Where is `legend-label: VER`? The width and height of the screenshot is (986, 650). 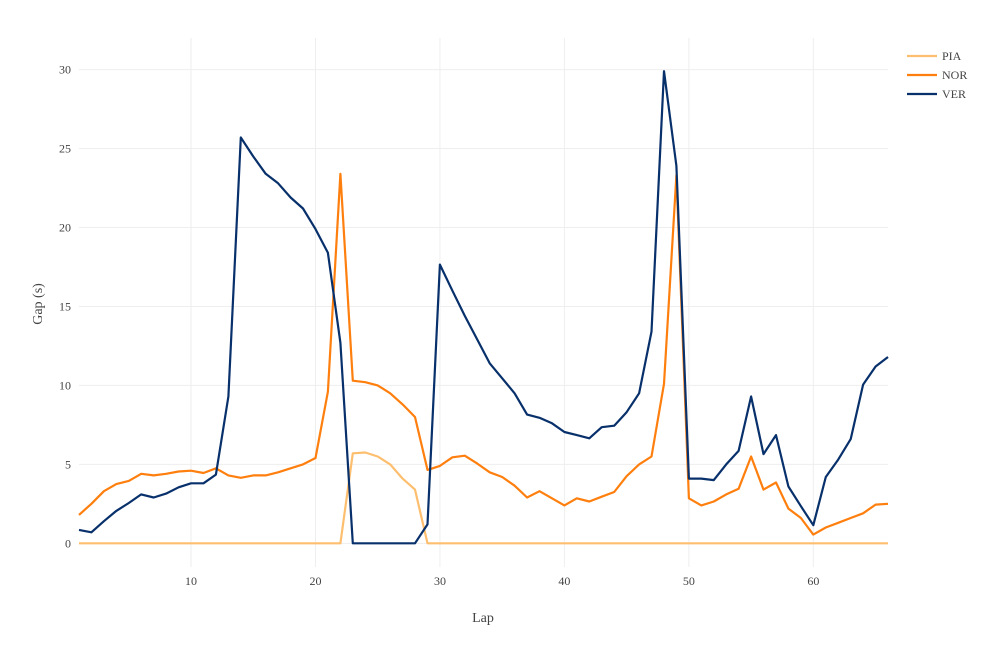 legend-label: VER is located at coordinates (954, 94).